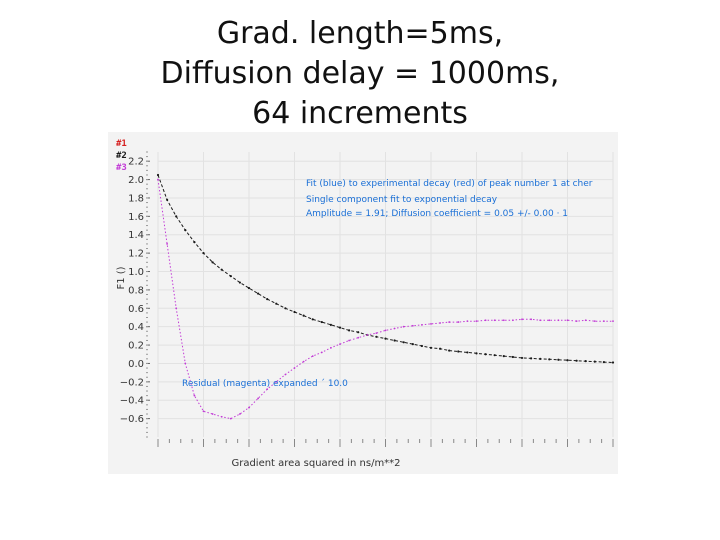 The image size is (720, 540). I want to click on y-tick-label: 0.6, so click(136, 309).